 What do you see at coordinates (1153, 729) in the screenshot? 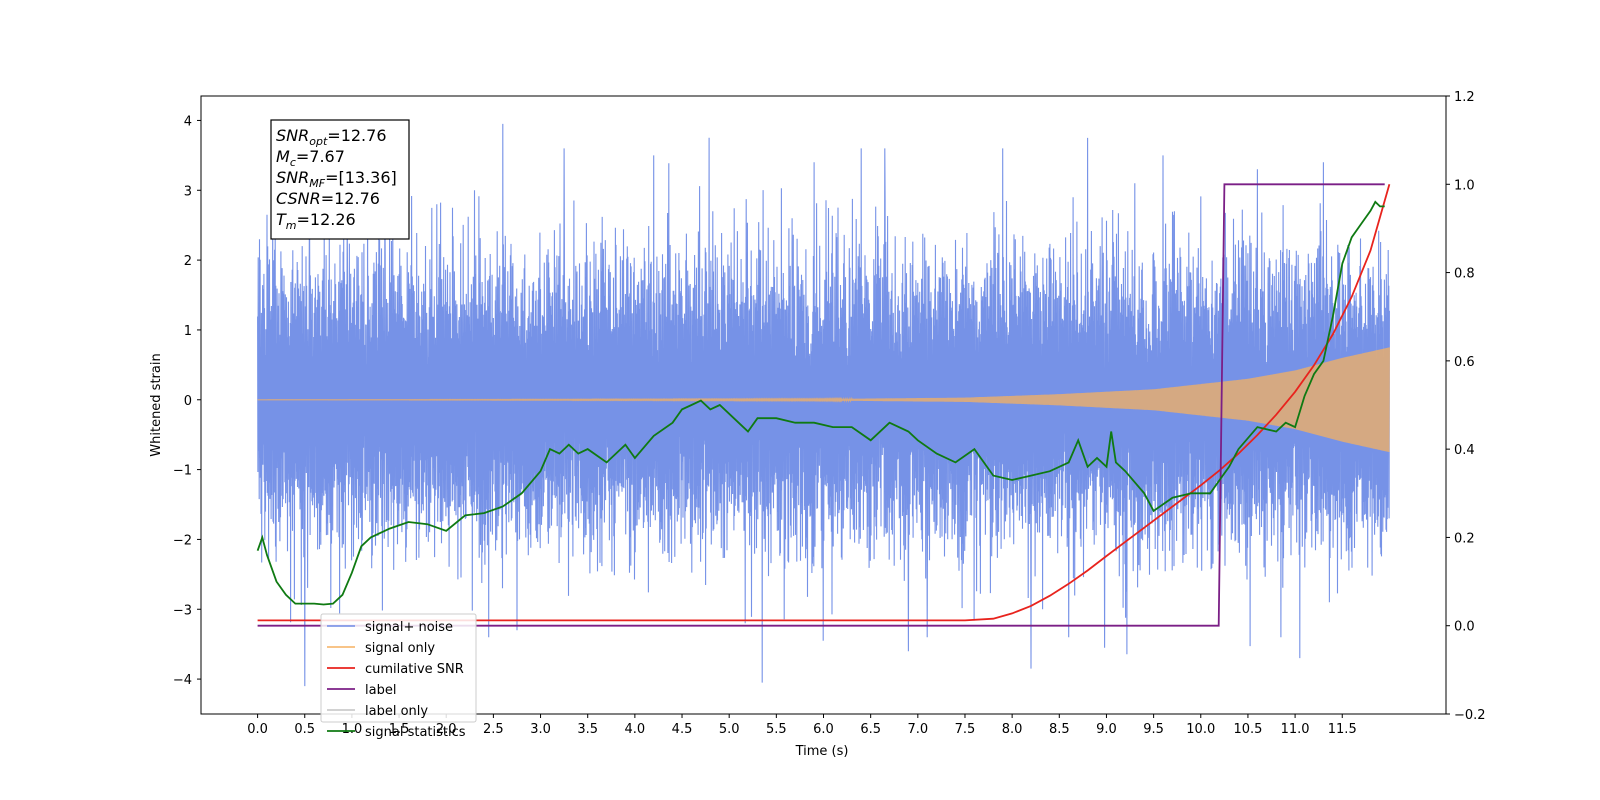
I see `x-tick-label: 9.5` at bounding box center [1153, 729].